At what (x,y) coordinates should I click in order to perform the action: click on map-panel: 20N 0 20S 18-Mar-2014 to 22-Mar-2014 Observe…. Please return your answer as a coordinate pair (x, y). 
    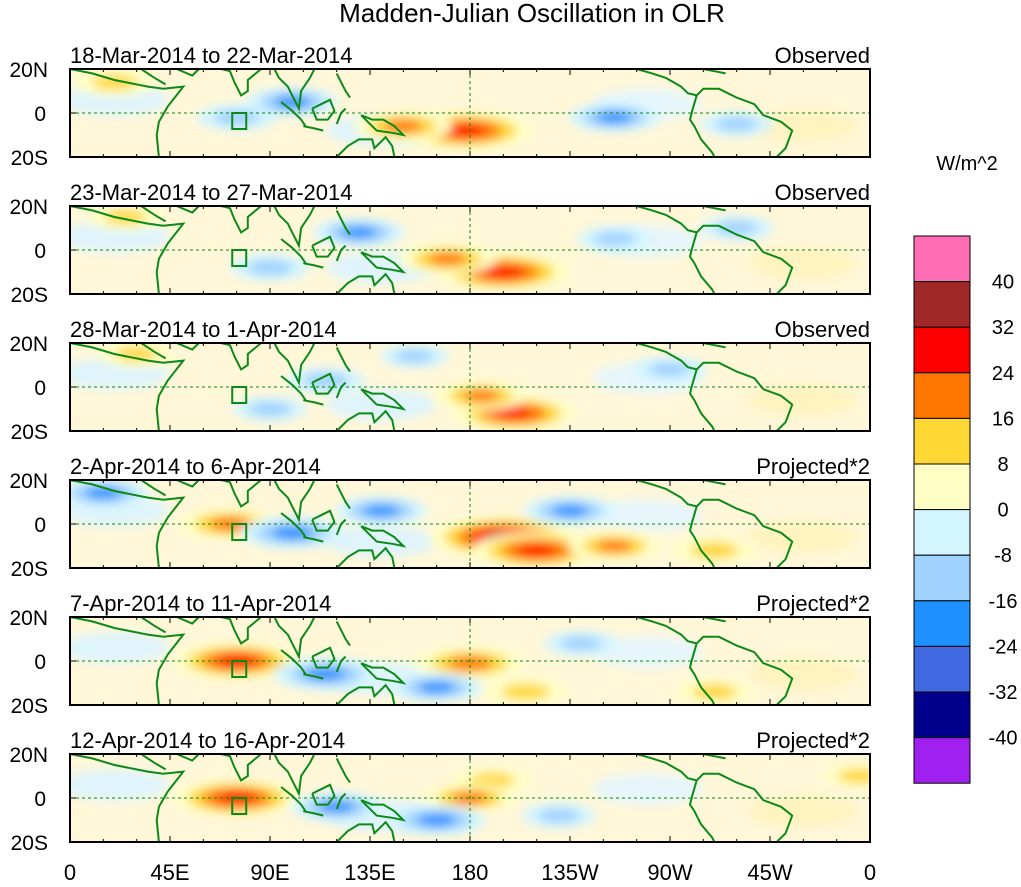
    Looking at the image, I should click on (440, 106).